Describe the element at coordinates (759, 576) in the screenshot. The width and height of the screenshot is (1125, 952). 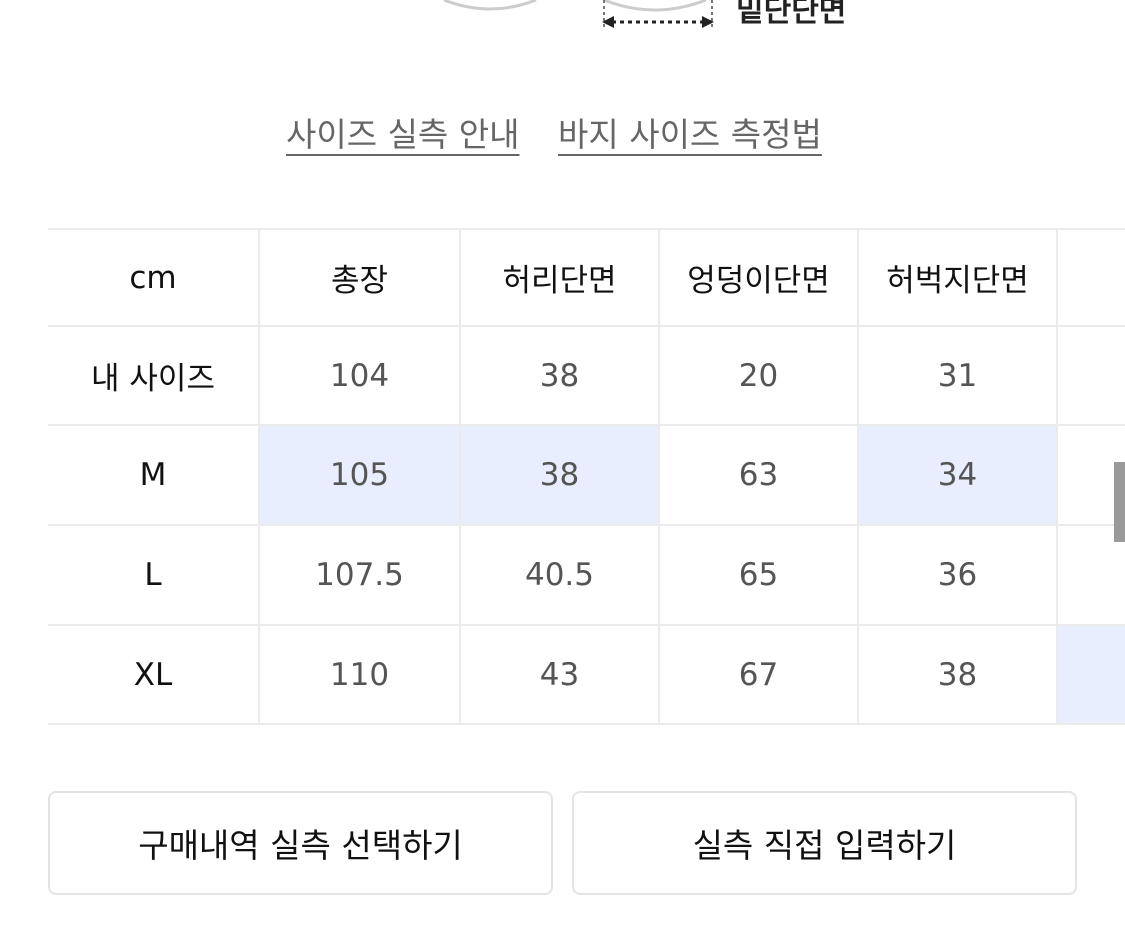
I see `table-cell: 65` at that location.